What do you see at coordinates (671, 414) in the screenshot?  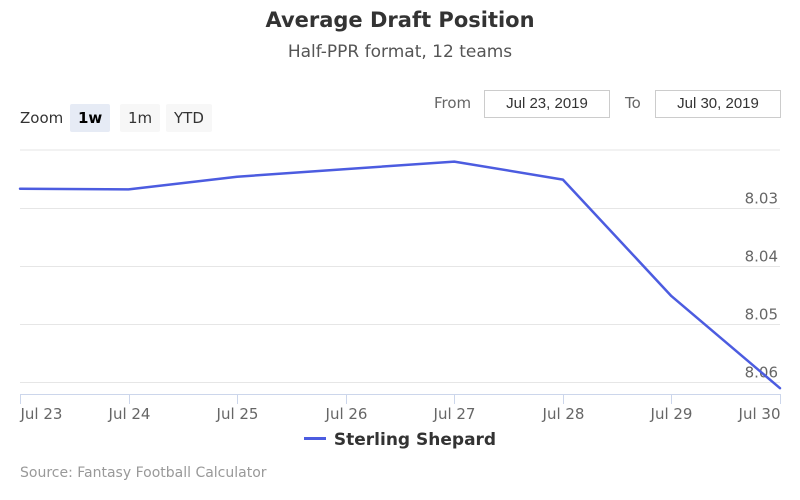 I see `x-tick-label: Jul 29` at bounding box center [671, 414].